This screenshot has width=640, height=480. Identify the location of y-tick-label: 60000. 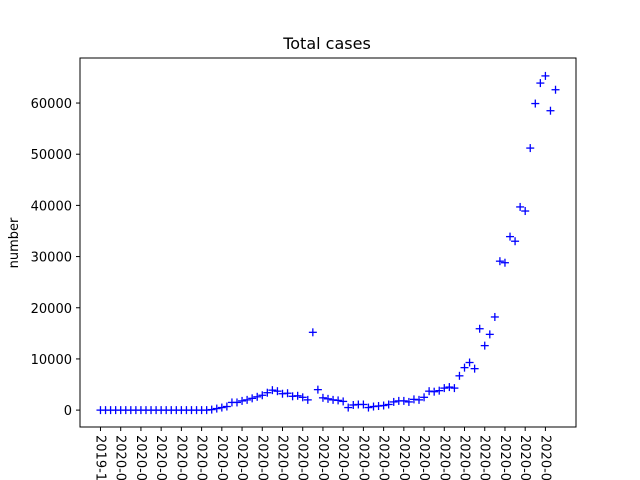
(51, 104).